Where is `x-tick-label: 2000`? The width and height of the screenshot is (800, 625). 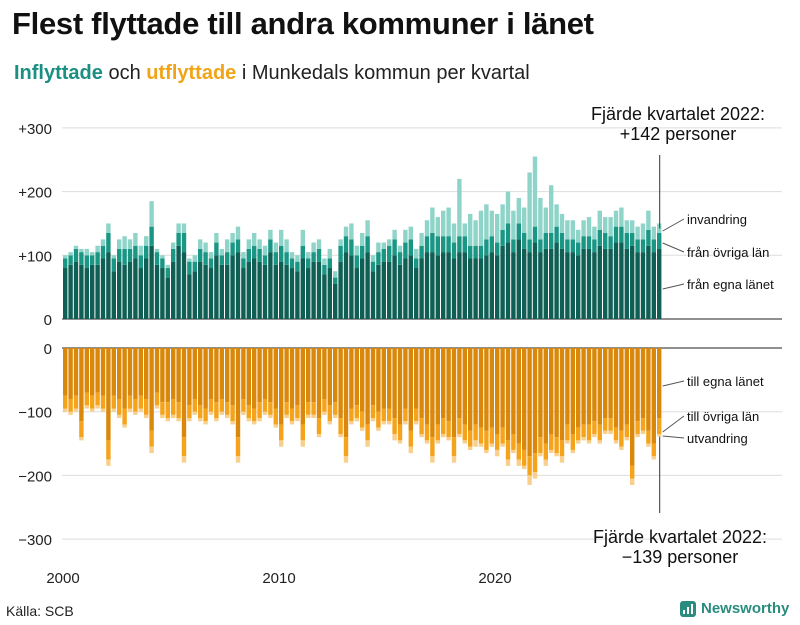 x-tick-label: 2000 is located at coordinates (62, 578).